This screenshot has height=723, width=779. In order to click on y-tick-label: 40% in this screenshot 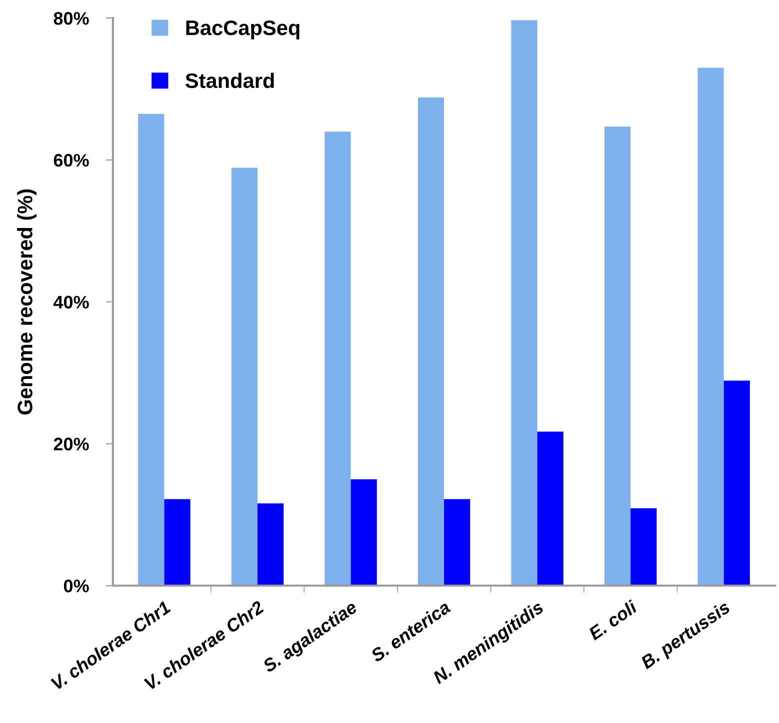, I will do `click(71, 302)`.